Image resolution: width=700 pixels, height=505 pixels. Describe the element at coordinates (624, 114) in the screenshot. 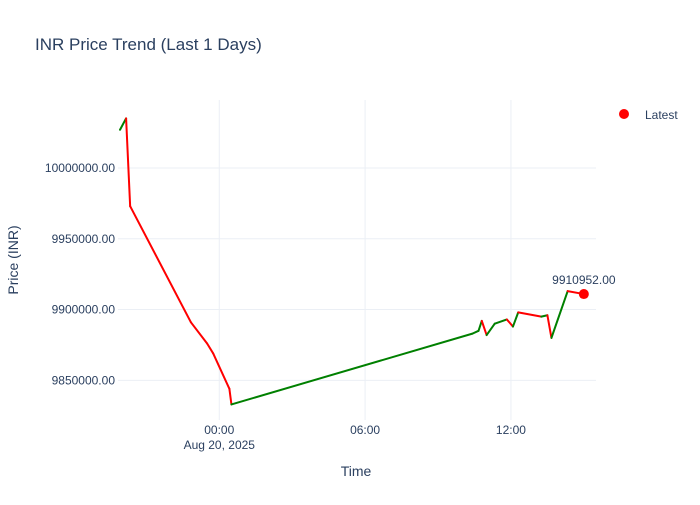

I see `legend-marker-latest` at that location.